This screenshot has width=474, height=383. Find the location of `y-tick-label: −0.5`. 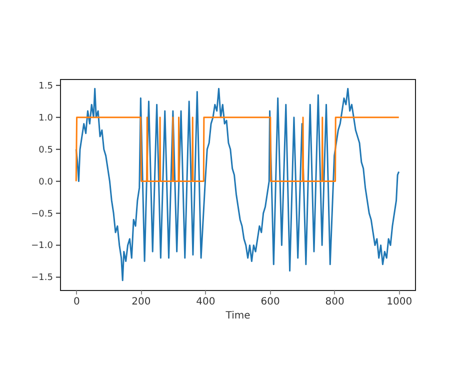

y-tick-label: −0.5 is located at coordinates (42, 214).